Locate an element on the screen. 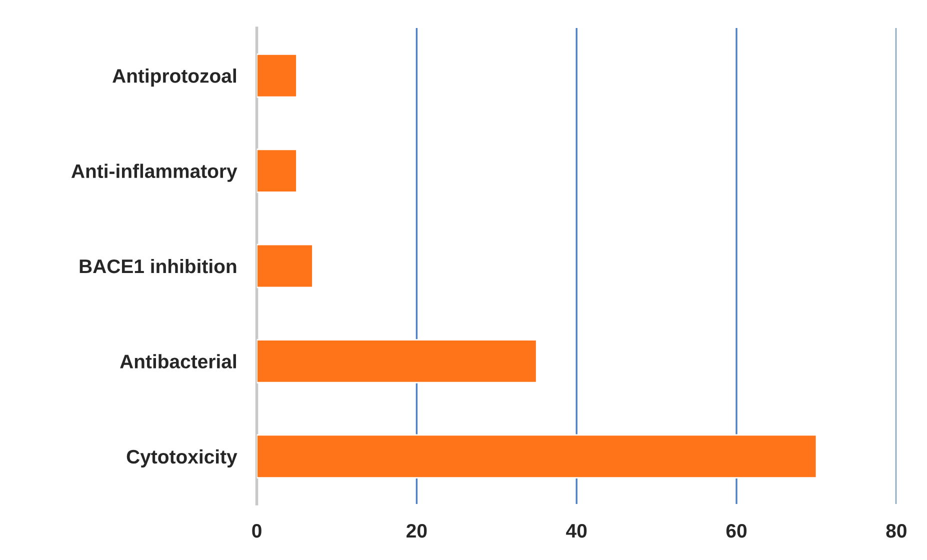 This screenshot has width=927, height=560. y-tick-label: Anti-inflammatory is located at coordinates (154, 173).